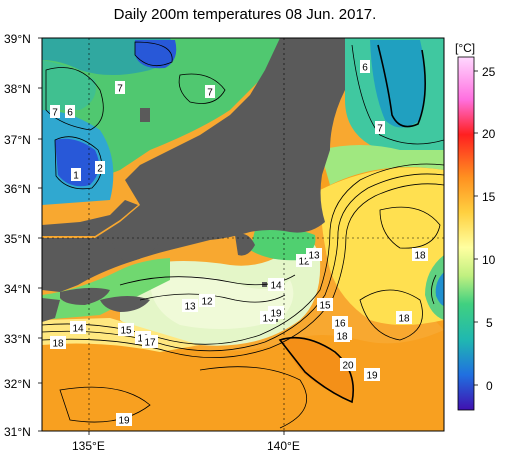  I want to click on colorbar-tick: 20, so click(489, 134).